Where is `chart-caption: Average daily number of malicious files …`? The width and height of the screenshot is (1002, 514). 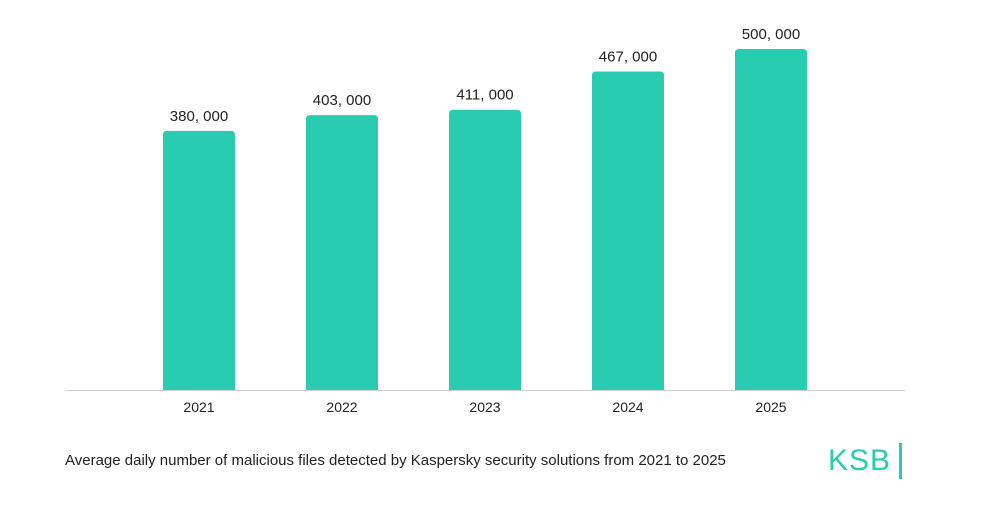 chart-caption: Average daily number of malicious files … is located at coordinates (395, 460).